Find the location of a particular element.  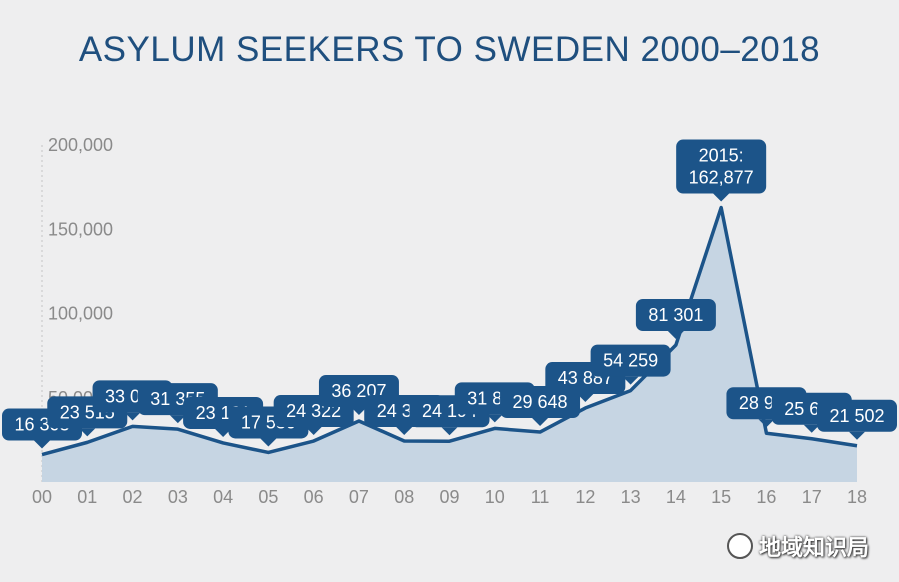

data-label: 29 648 is located at coordinates (540, 406).